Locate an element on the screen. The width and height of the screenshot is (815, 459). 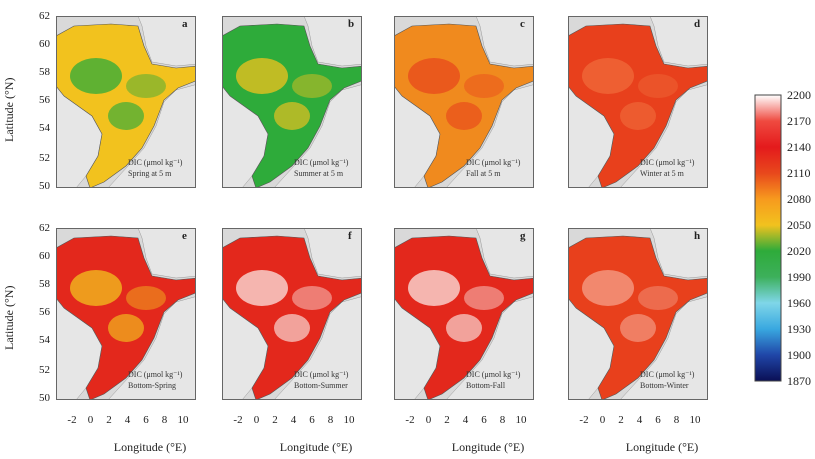
y-axis-label-top: Latitude (°N) is located at coordinates (9, 110).